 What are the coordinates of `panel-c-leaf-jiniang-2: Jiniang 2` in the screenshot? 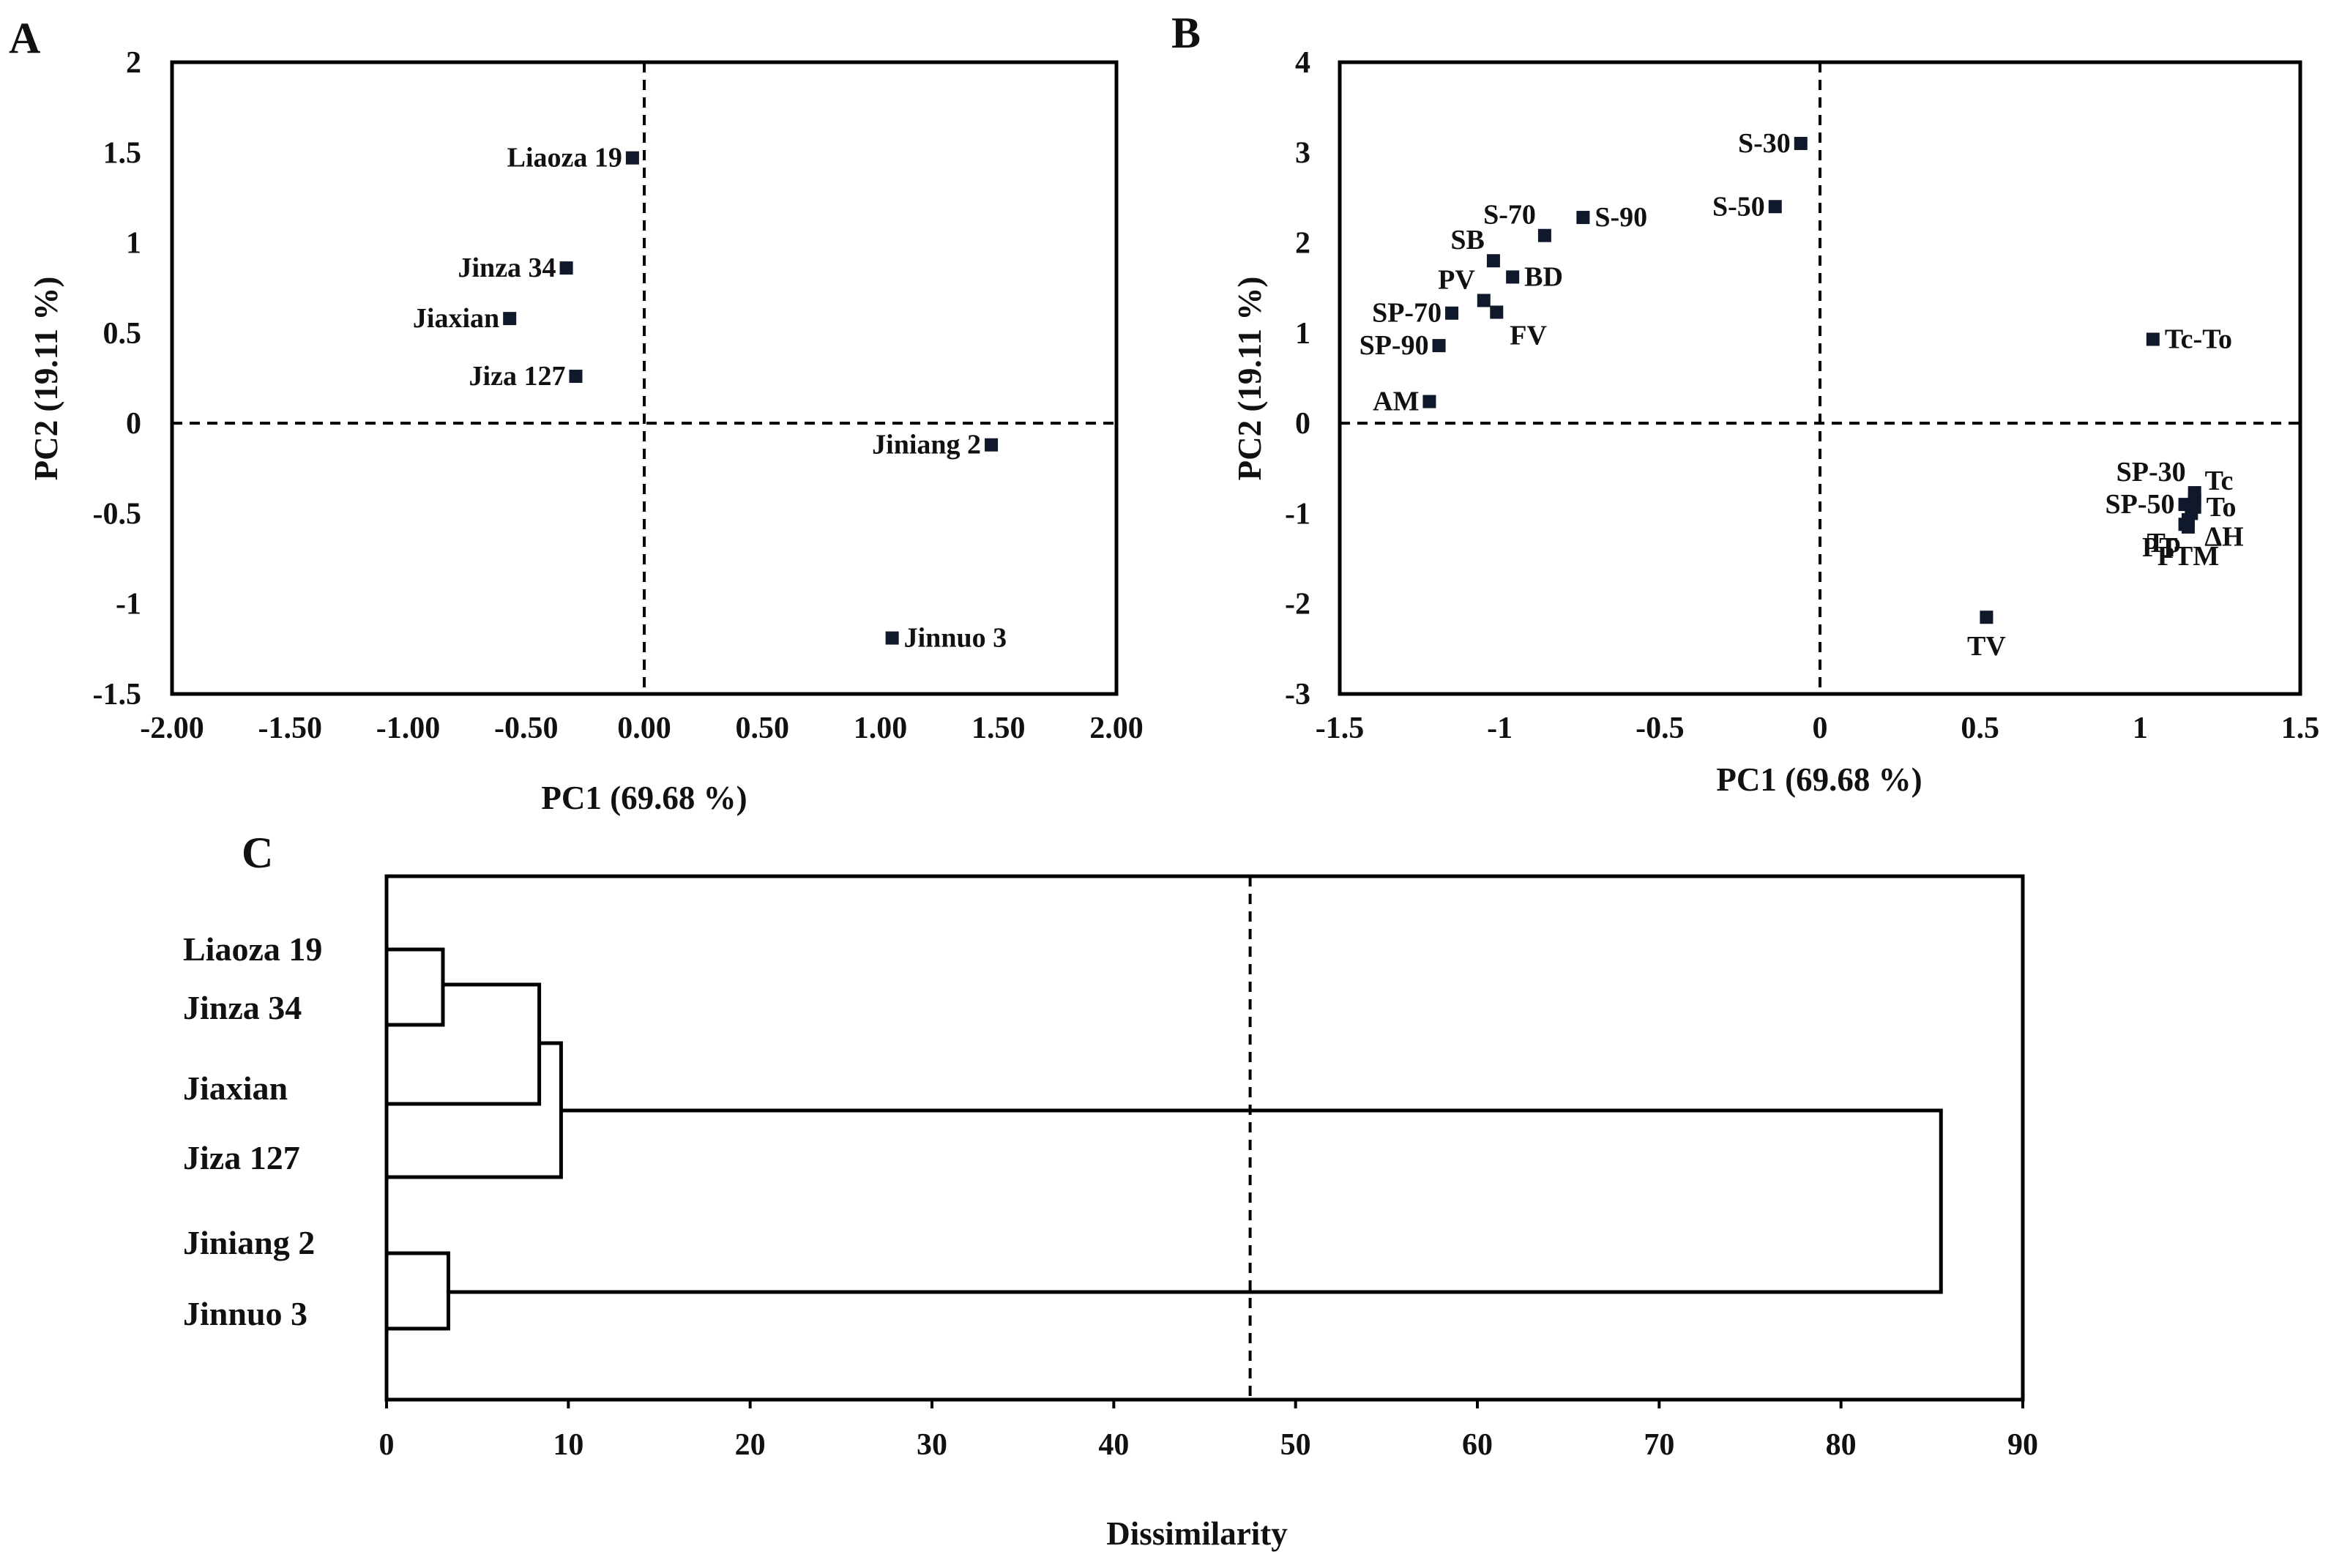 It's located at (249, 1242).